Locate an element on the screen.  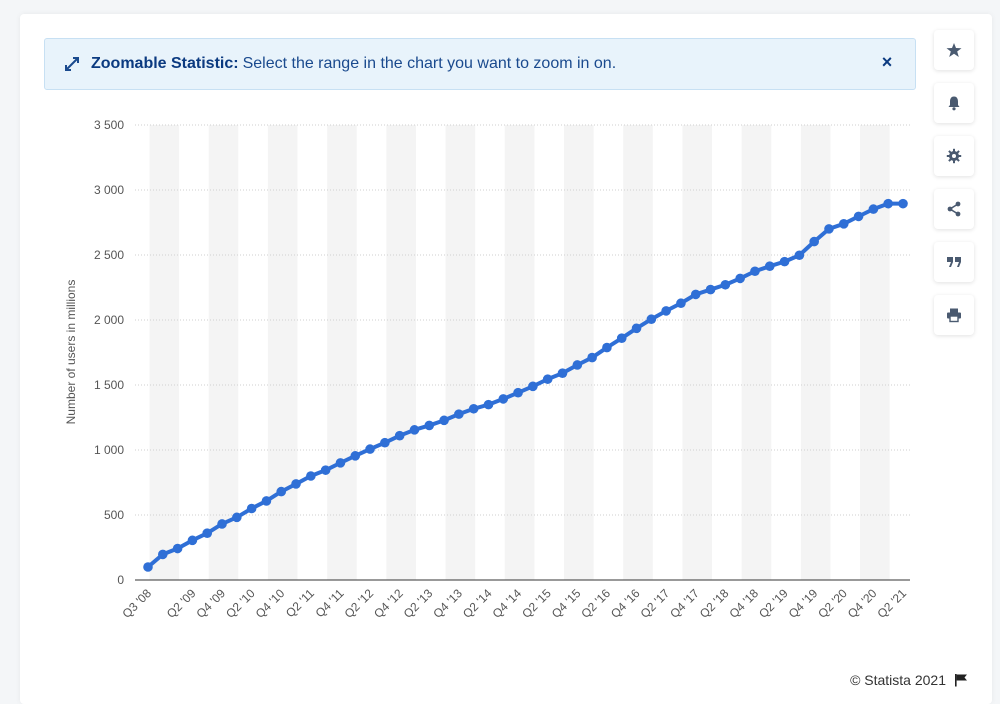
y-tick-label: 1 000 is located at coordinates (109, 450).